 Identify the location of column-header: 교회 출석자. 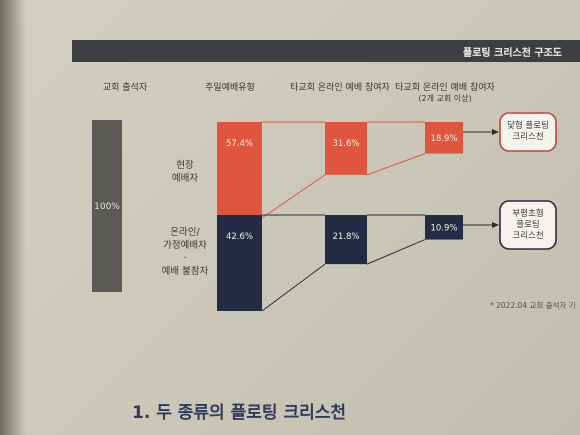
(125, 87).